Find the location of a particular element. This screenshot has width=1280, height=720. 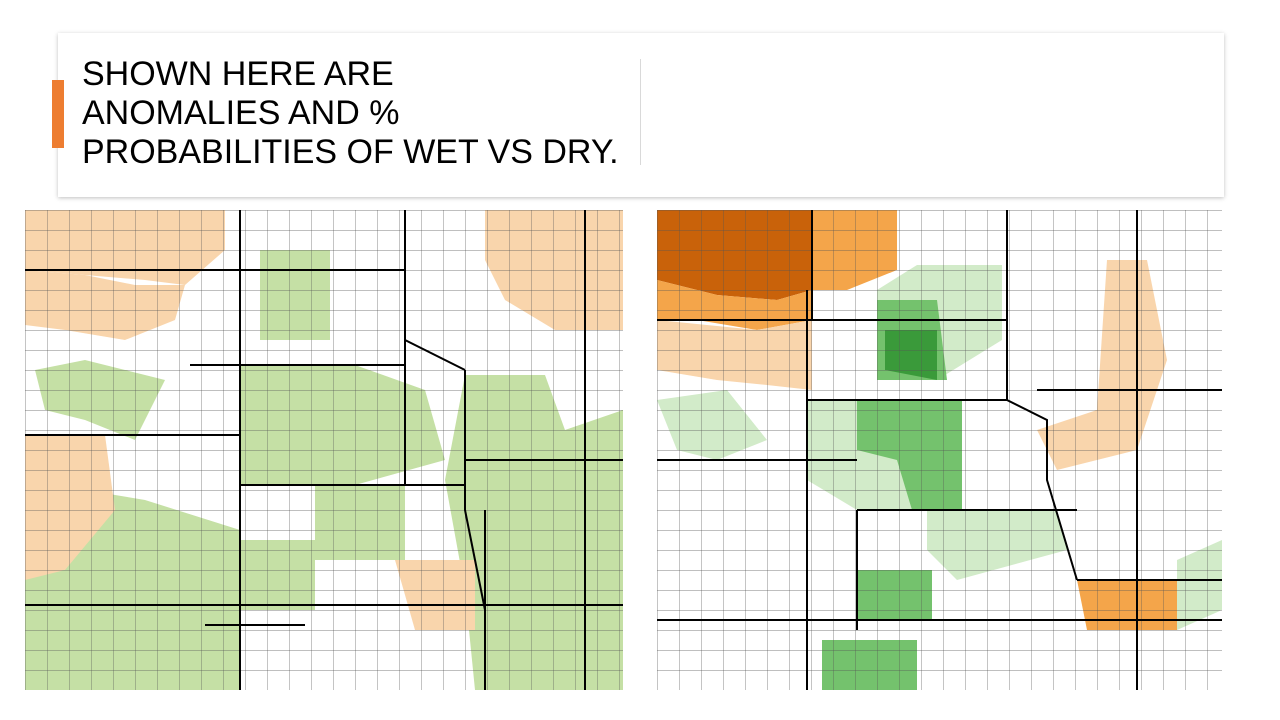

accent-bar is located at coordinates (58, 114).